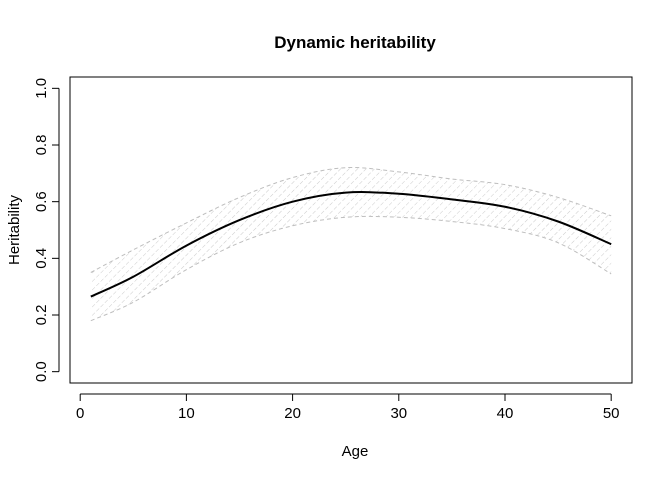 The image size is (672, 480). What do you see at coordinates (186, 413) in the screenshot?
I see `x-tick-label: 10` at bounding box center [186, 413].